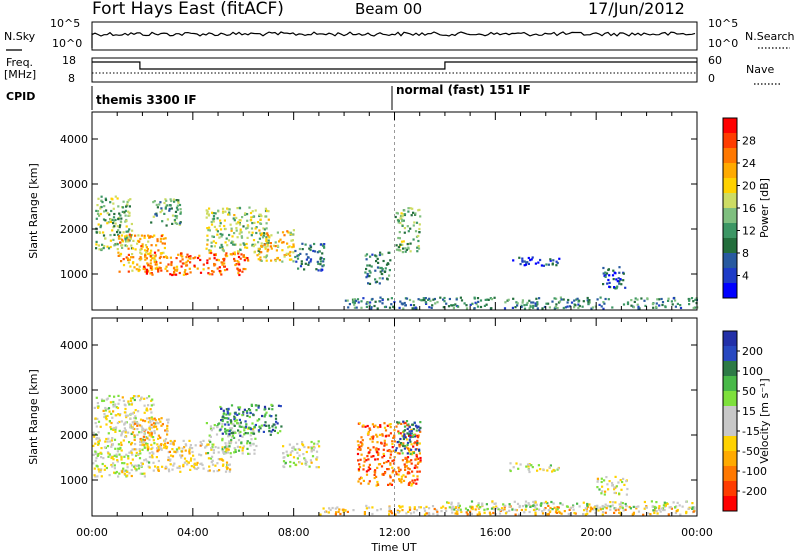  What do you see at coordinates (749, 411) in the screenshot?
I see `colorbar-tick-label: 15` at bounding box center [749, 411].